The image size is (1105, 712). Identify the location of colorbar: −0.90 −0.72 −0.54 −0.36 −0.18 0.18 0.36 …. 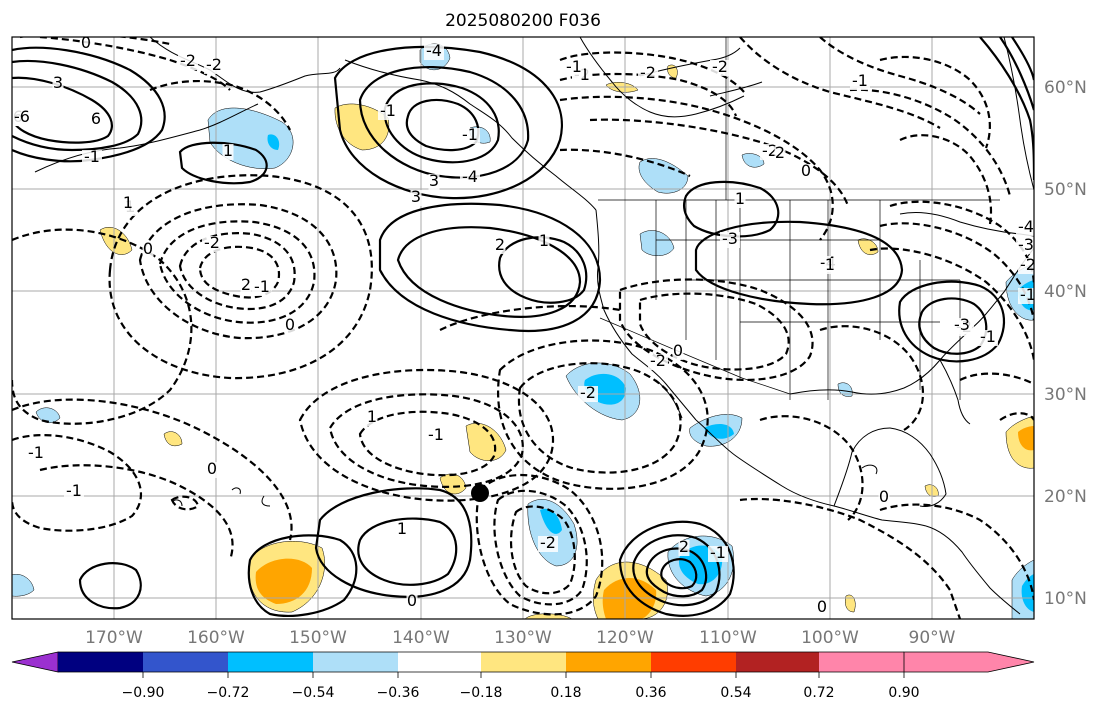
(523, 676).